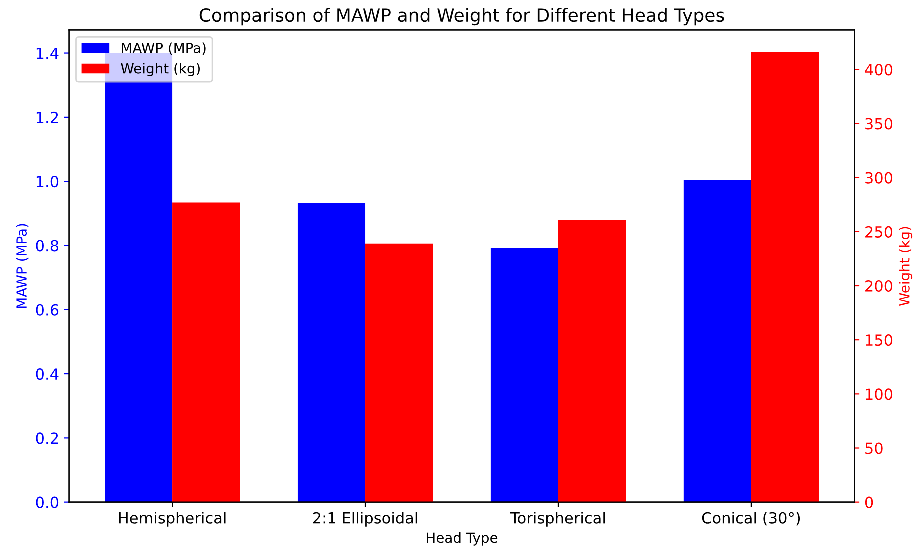  Describe the element at coordinates (874, 448) in the screenshot. I see `y2-tick-label: 50` at that location.